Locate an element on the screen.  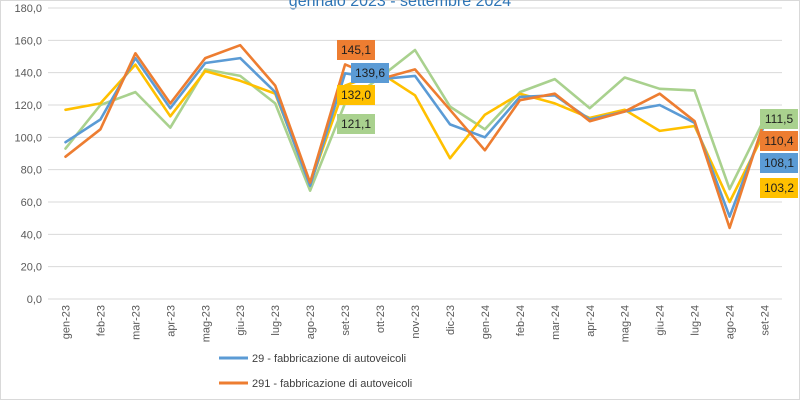
y-tick-label: 180,0 is located at coordinates (28, 9).